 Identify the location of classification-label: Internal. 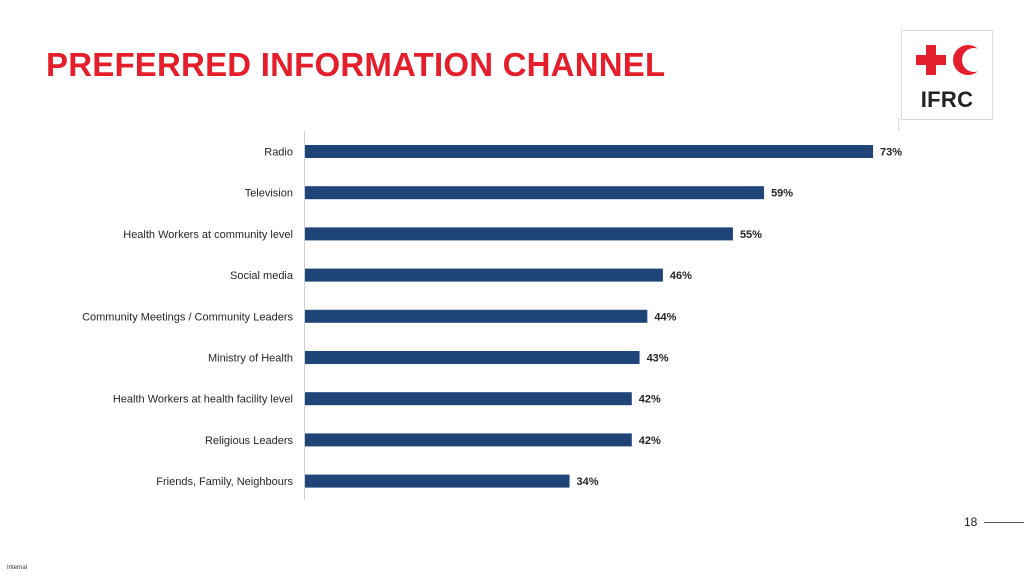
(17, 568).